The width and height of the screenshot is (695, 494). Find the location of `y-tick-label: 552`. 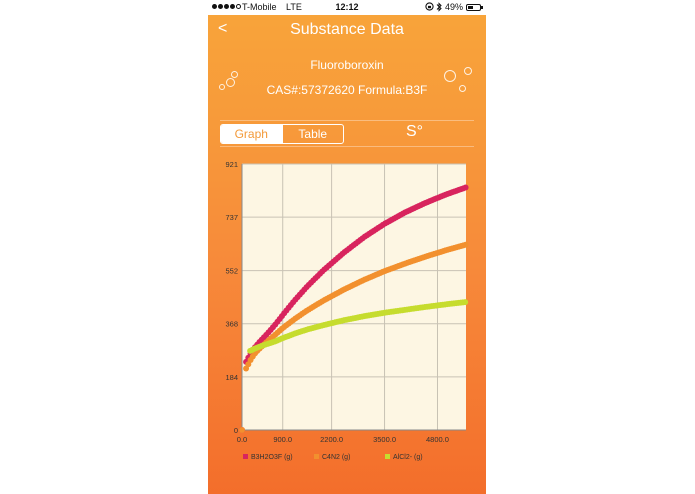

y-tick-label: 552 is located at coordinates (231, 271).